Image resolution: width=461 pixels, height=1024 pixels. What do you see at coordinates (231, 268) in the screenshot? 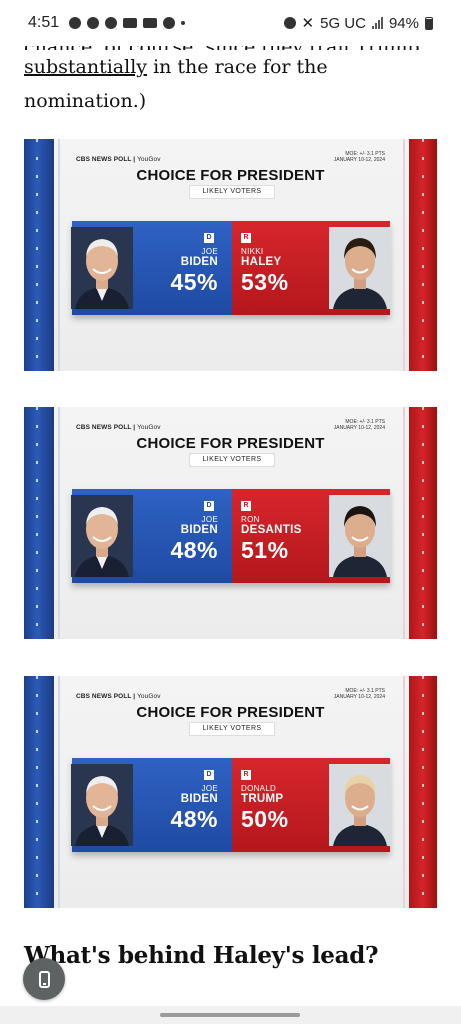
I see `matchup-bar: D R JOE BIDEN 45% NIKKI HALEY 53%` at bounding box center [231, 268].